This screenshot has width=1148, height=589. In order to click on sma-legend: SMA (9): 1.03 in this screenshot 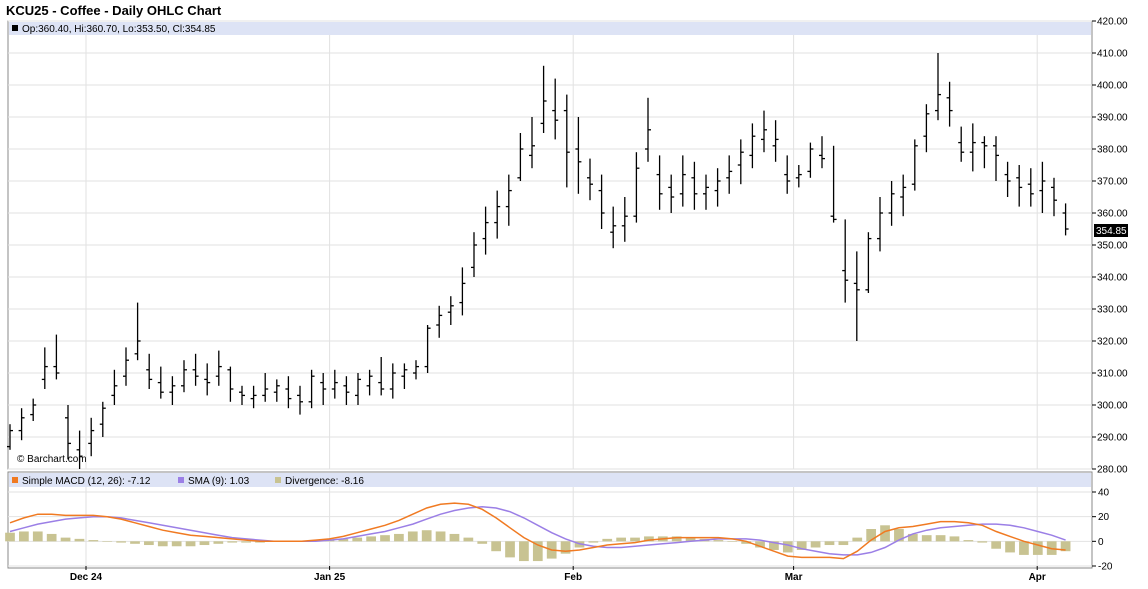, I will do `click(219, 481)`.